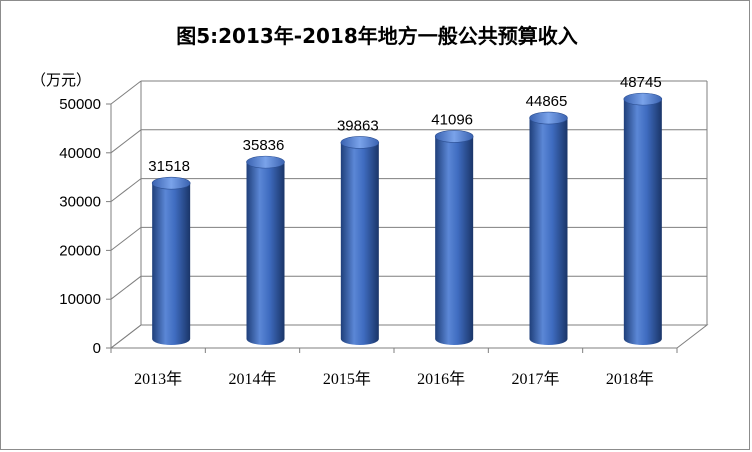 The image size is (752, 452). I want to click on x-axis-ticks: 2013年 2014年 2015年 2016年 2017年 2018年, so click(394, 379).